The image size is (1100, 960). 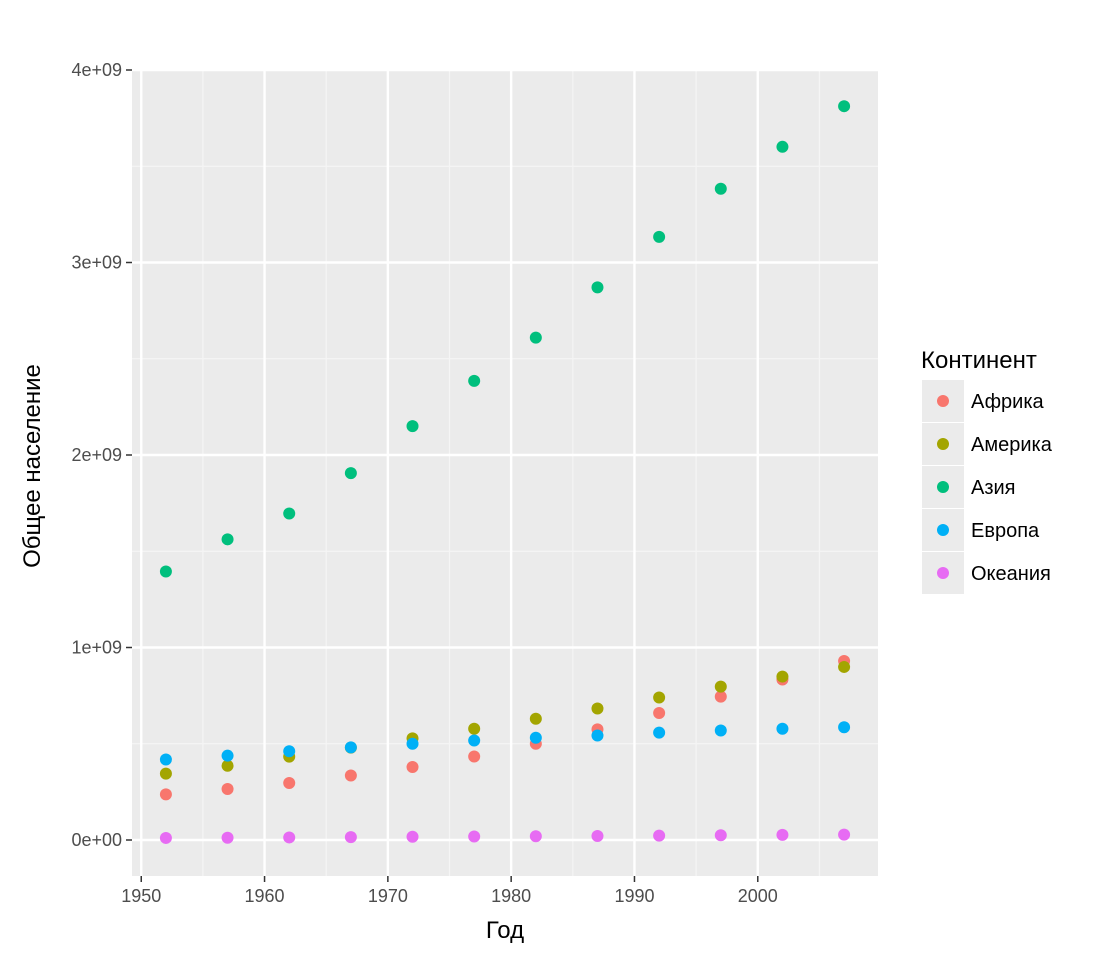 What do you see at coordinates (758, 896) in the screenshot?
I see `x-tick-label: 2000` at bounding box center [758, 896].